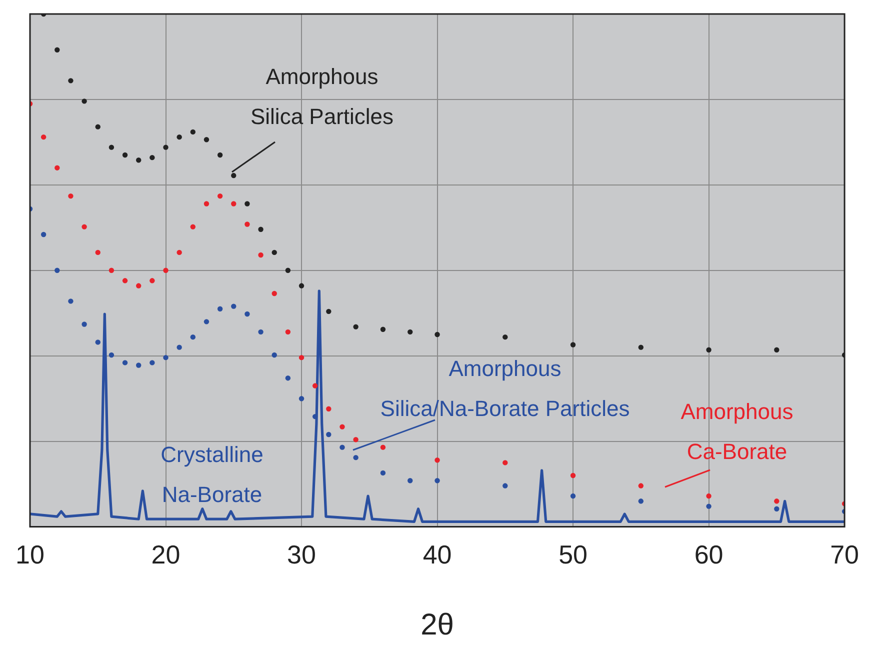  Describe the element at coordinates (844, 555) in the screenshot. I see `x-tick-label: 70` at that location.